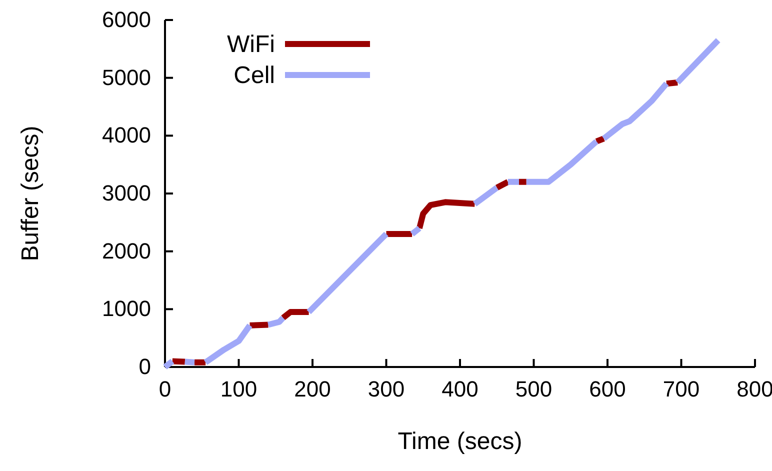  I want to click on x-tick-label: 600, so click(607, 389).